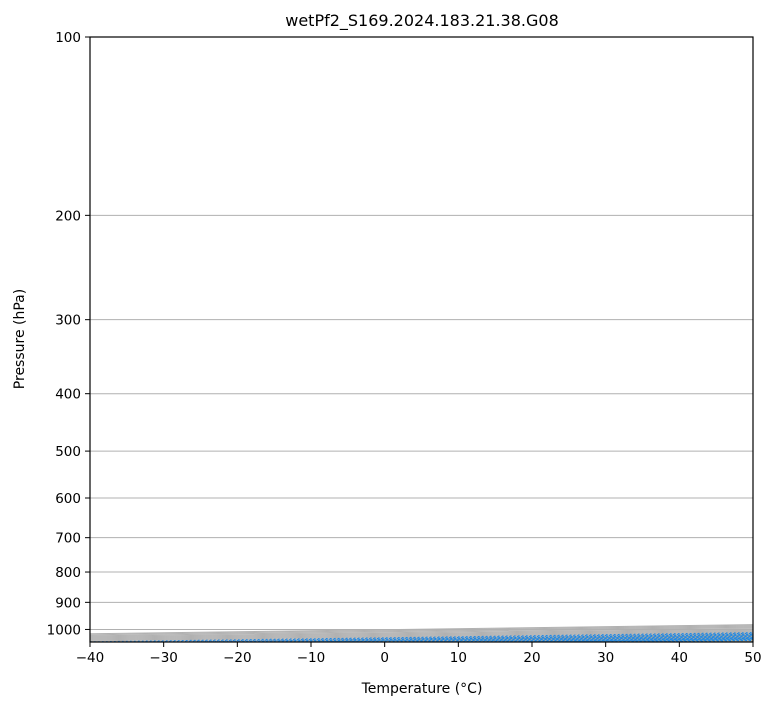  Describe the element at coordinates (90, 658) in the screenshot. I see `x-tick-label: −40` at that location.